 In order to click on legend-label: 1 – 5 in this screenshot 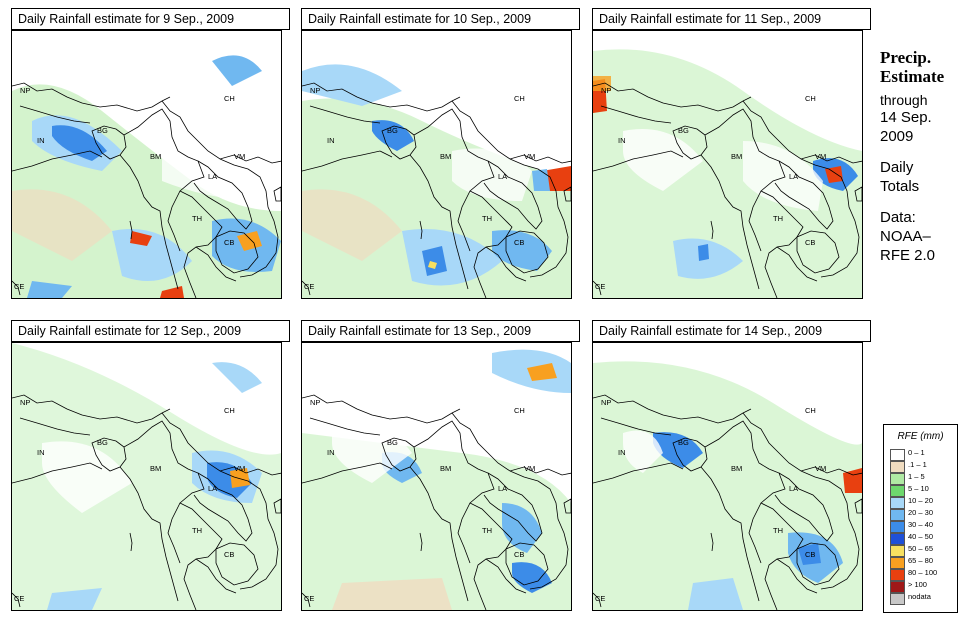, I will do `click(916, 476)`.